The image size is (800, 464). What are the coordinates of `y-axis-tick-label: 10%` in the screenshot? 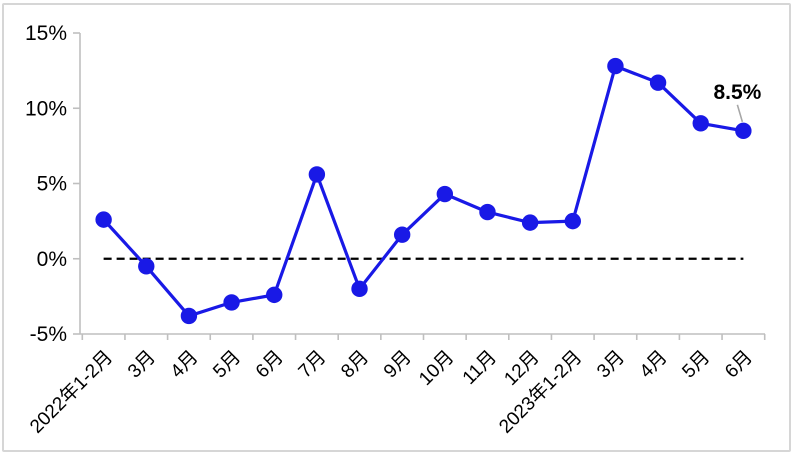 It's located at (46, 108).